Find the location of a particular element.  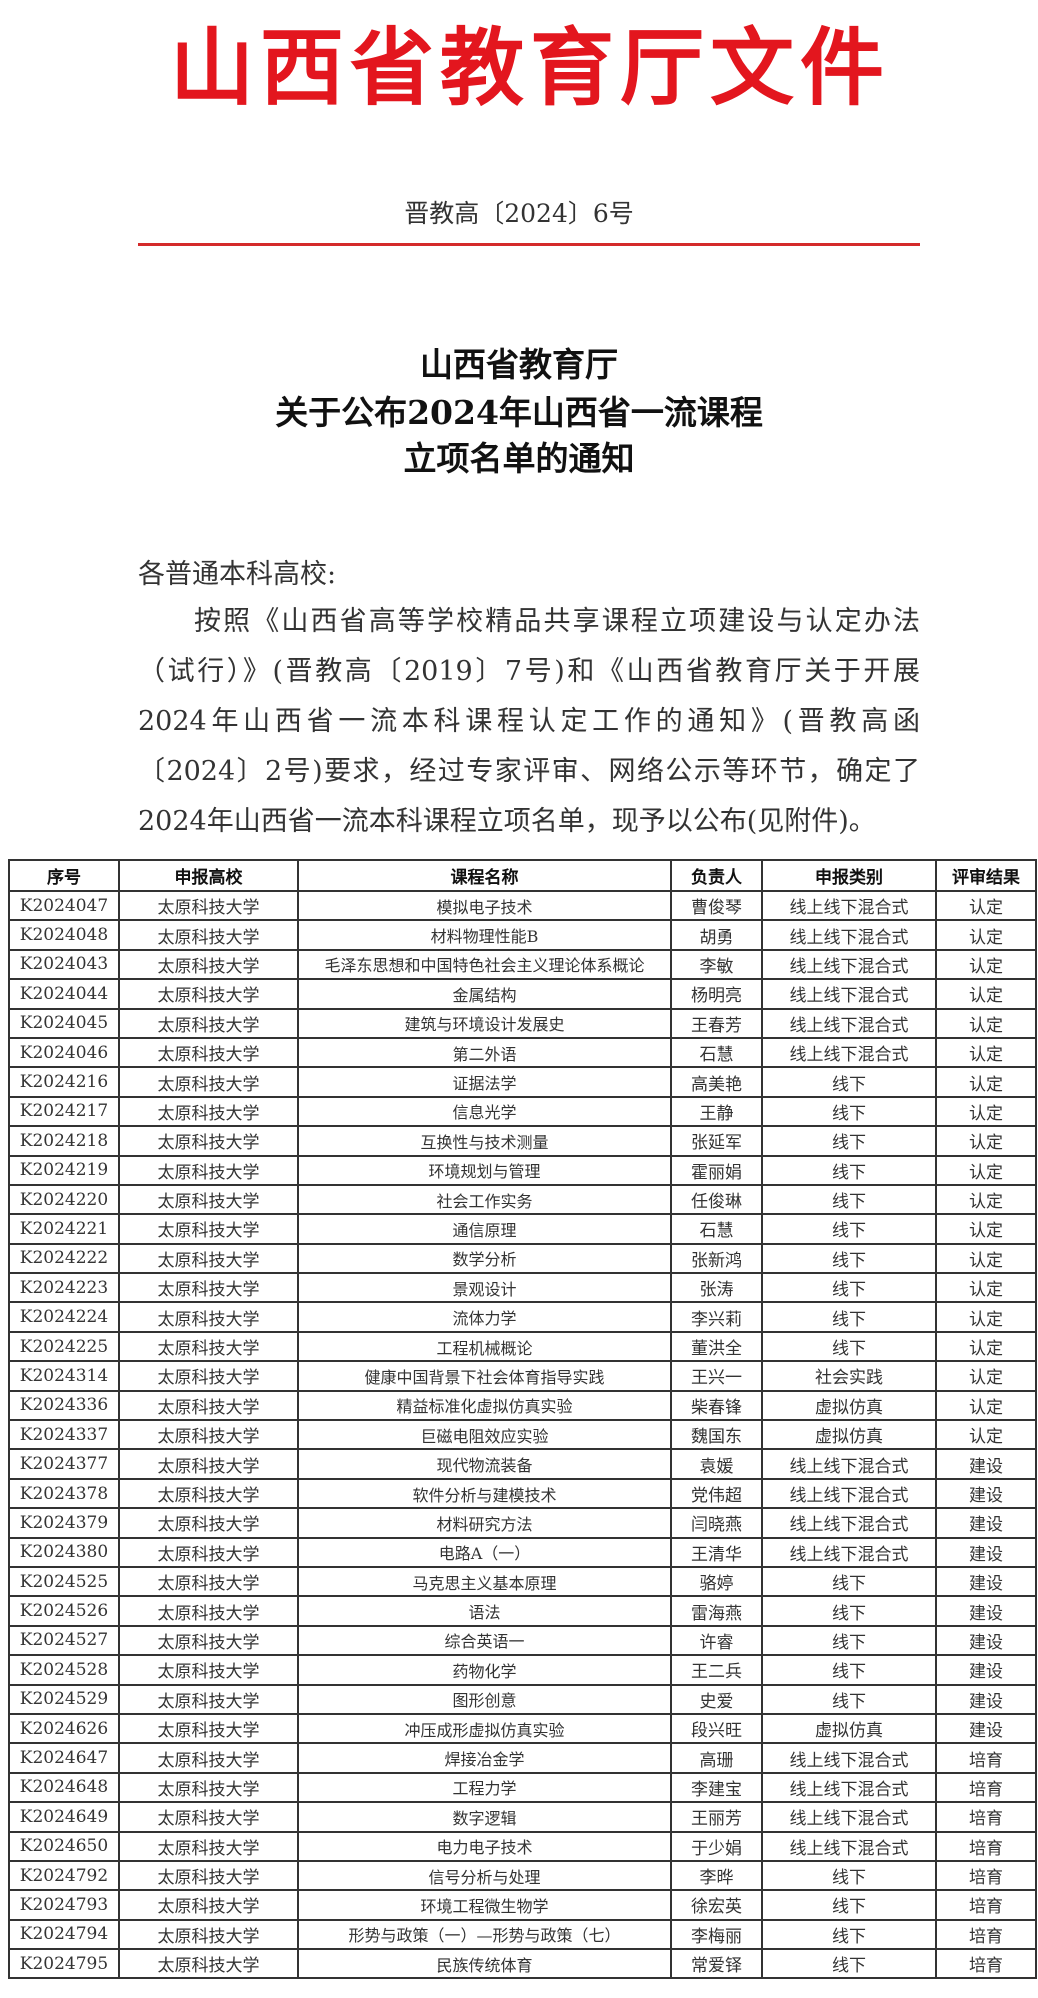

cell-id: K2024649 is located at coordinates (64, 1817).